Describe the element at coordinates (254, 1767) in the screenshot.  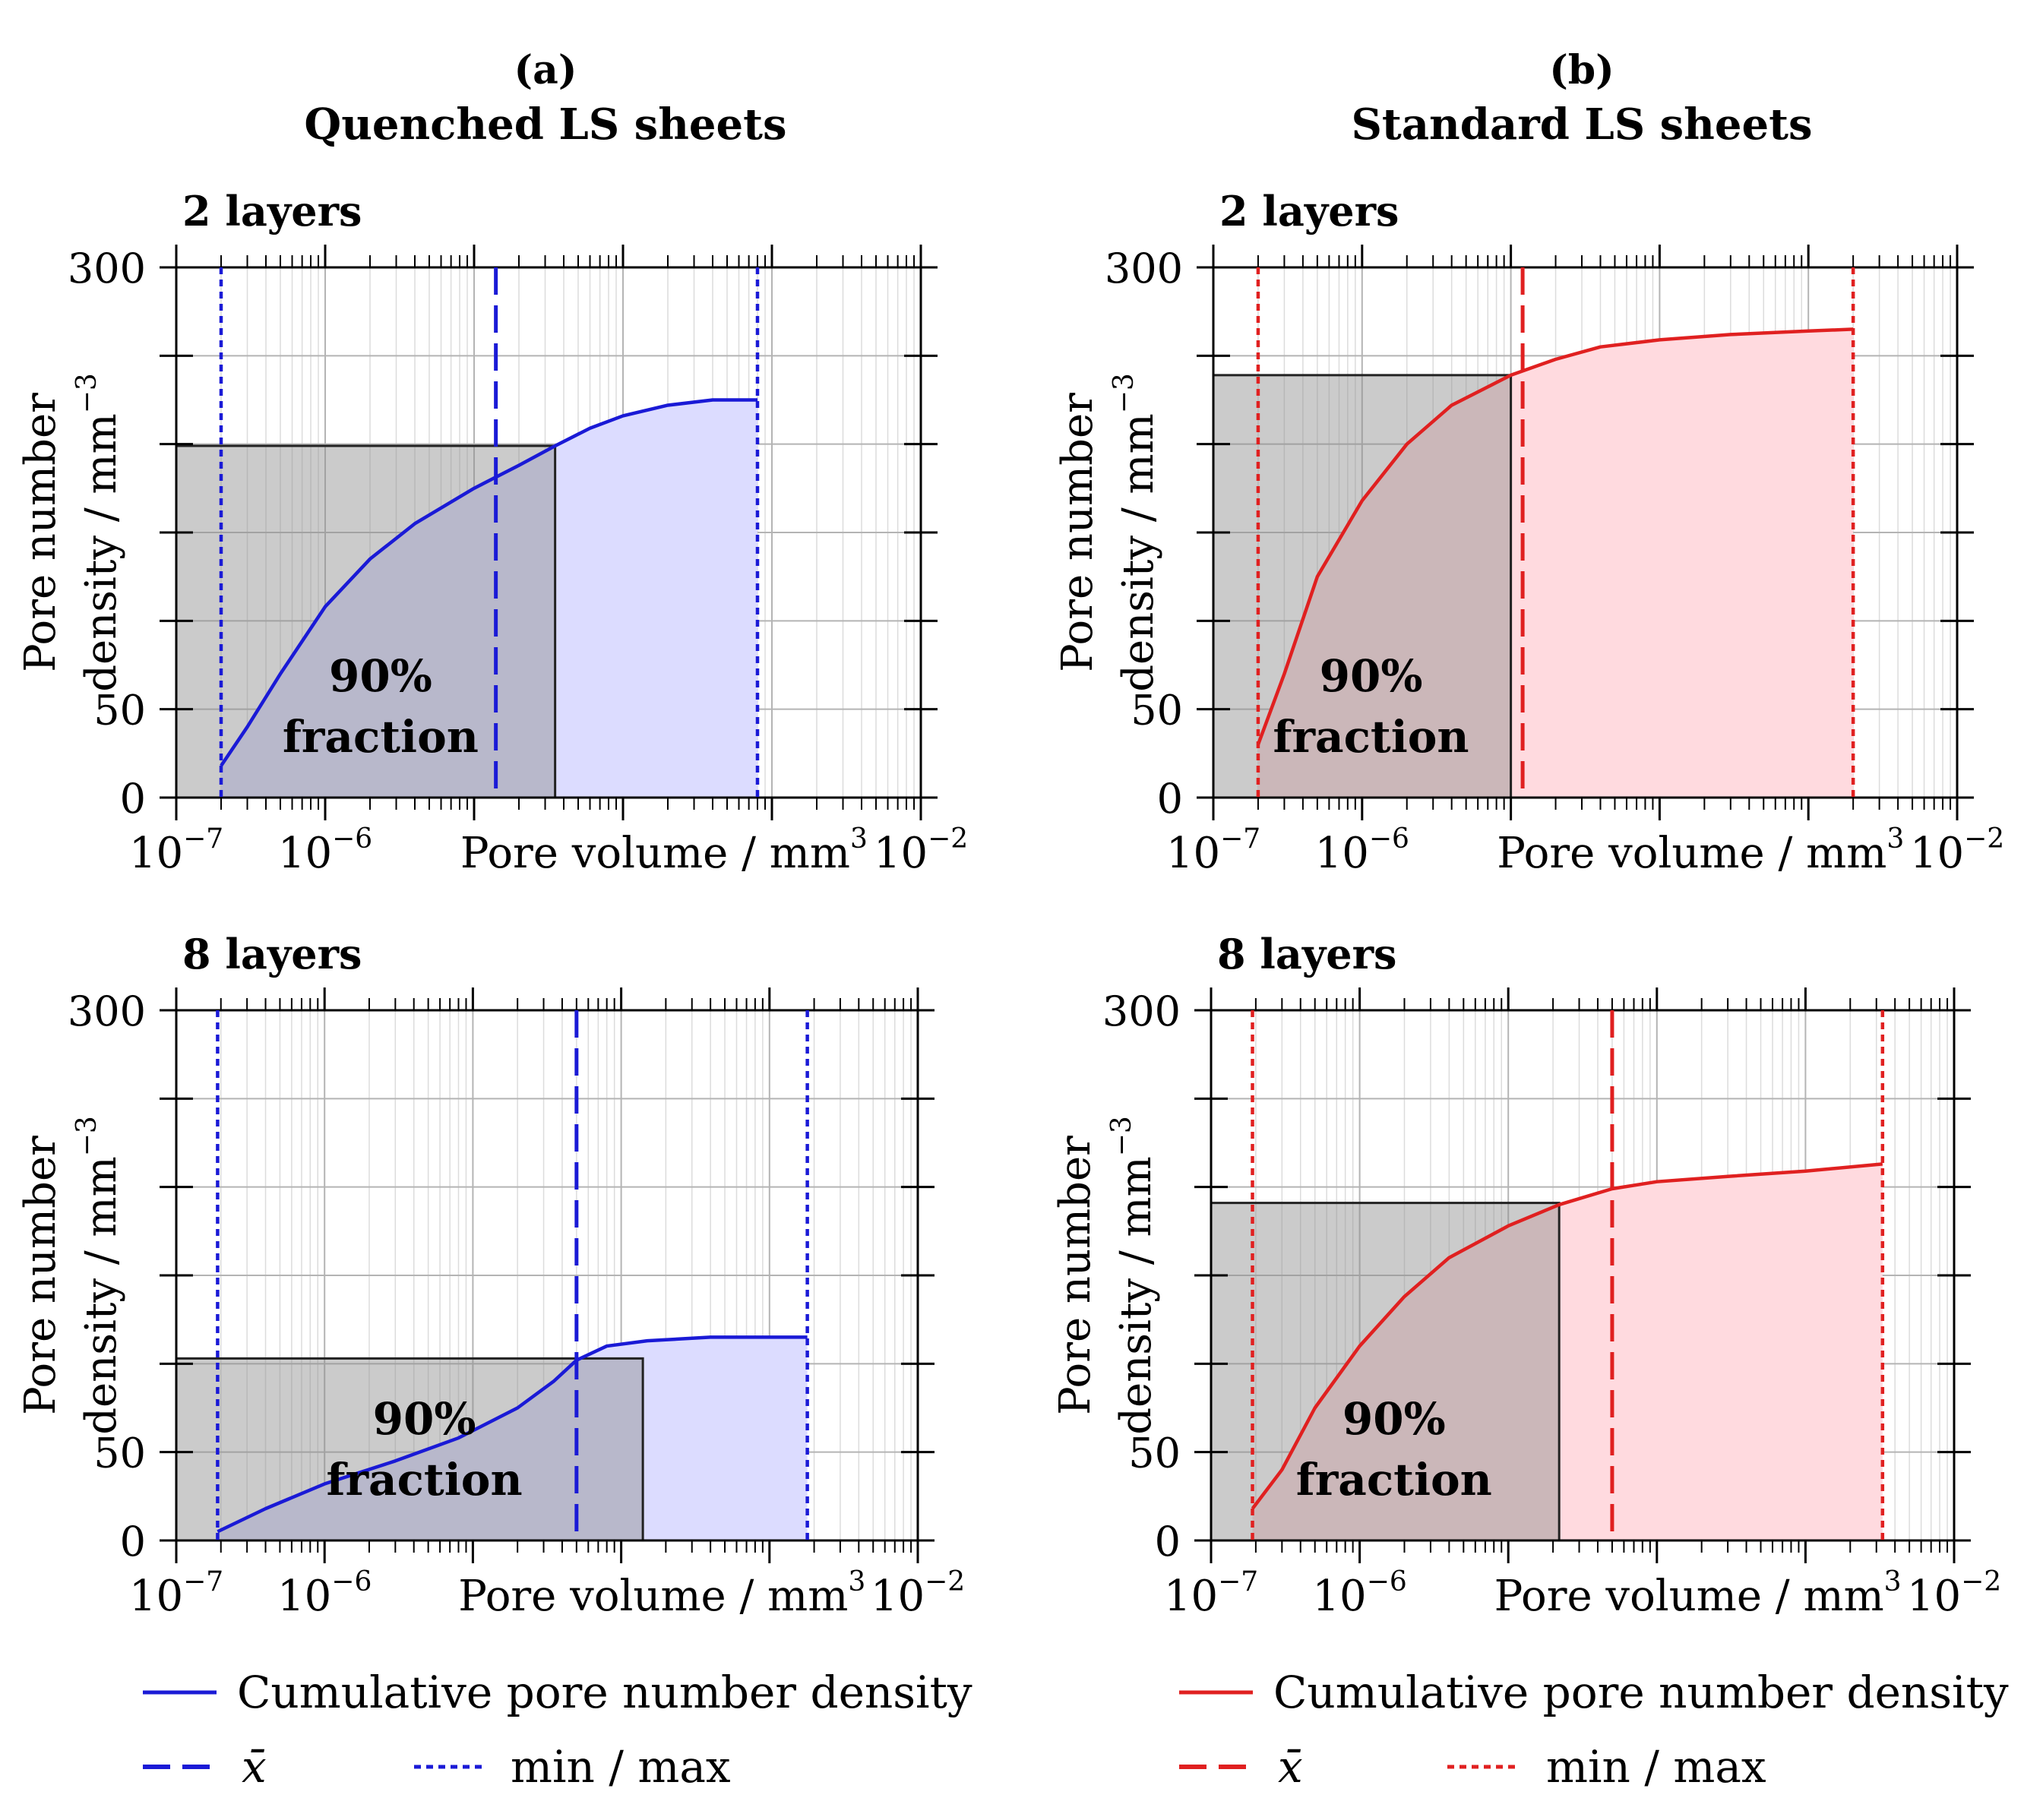
I see `legend-quenched-mean-label: x̄` at that location.